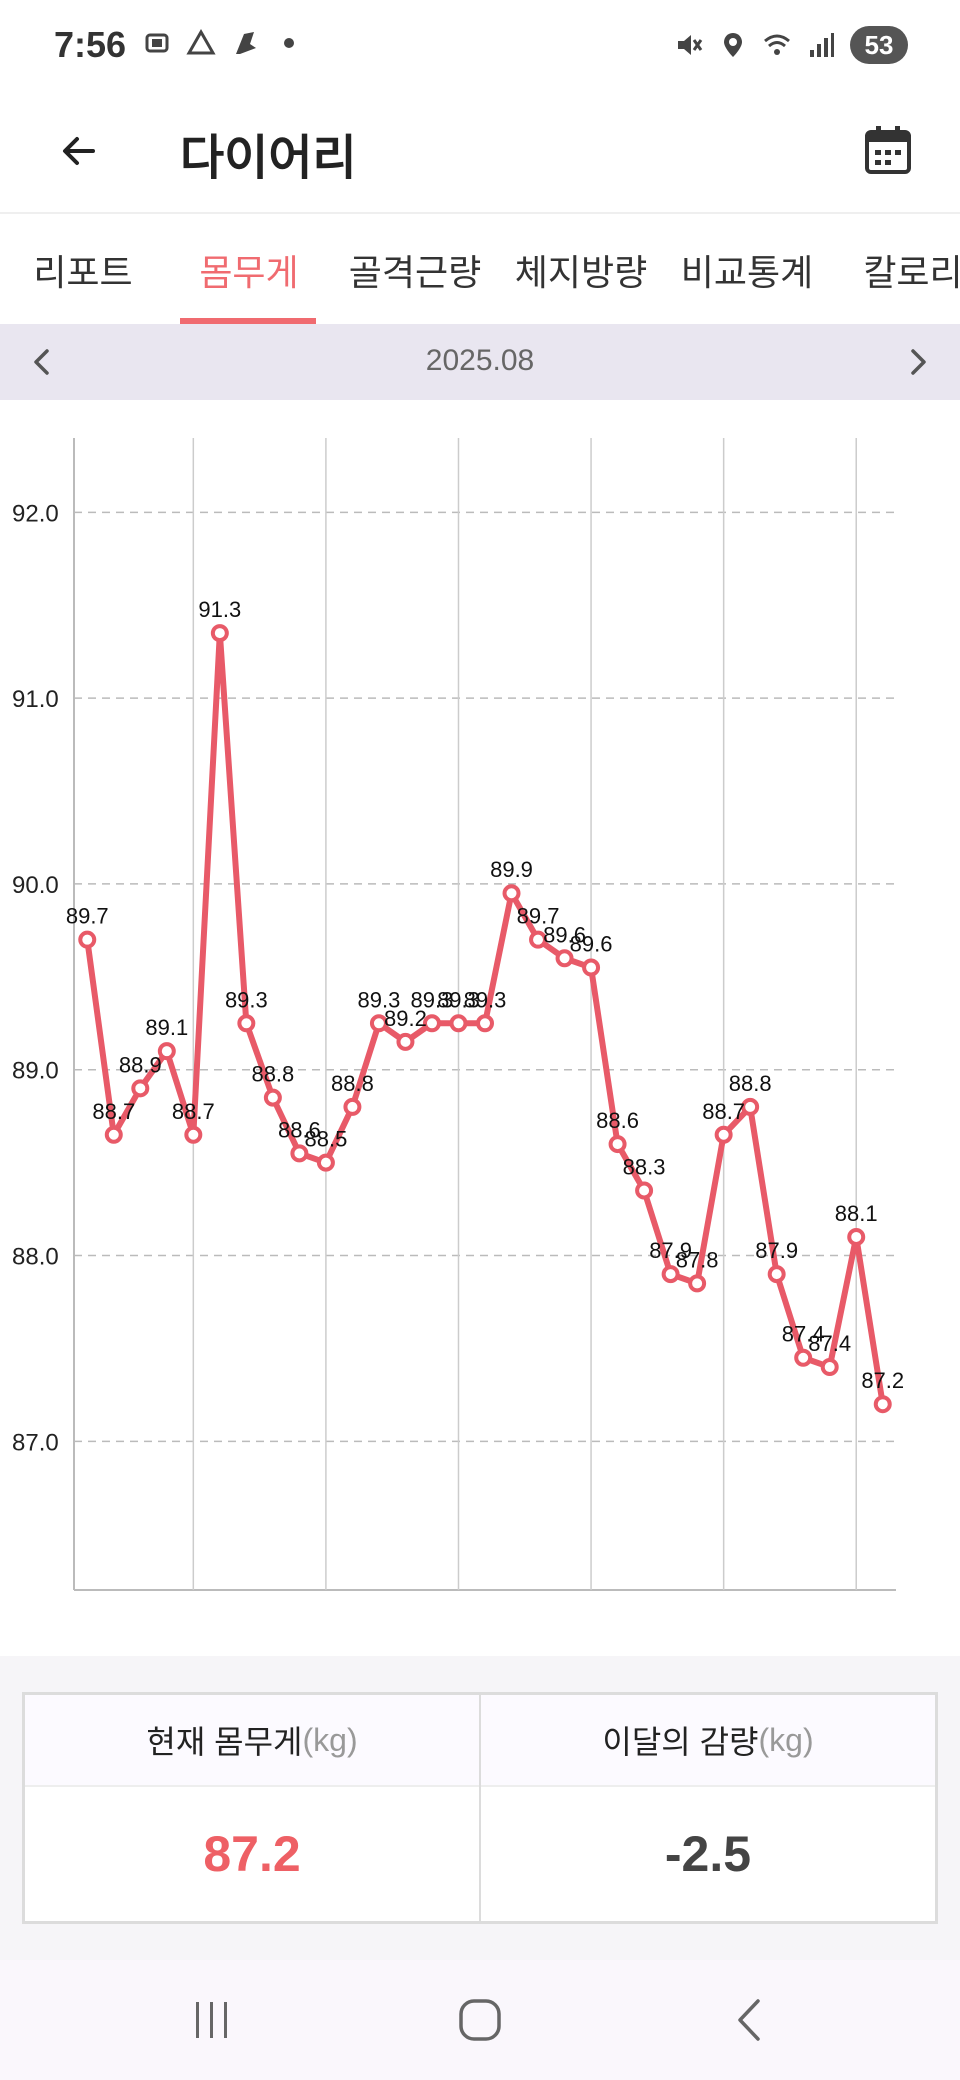  I want to click on current-weight-cell: 현재 몸무게 (kg) 87.2, so click(252, 1808).